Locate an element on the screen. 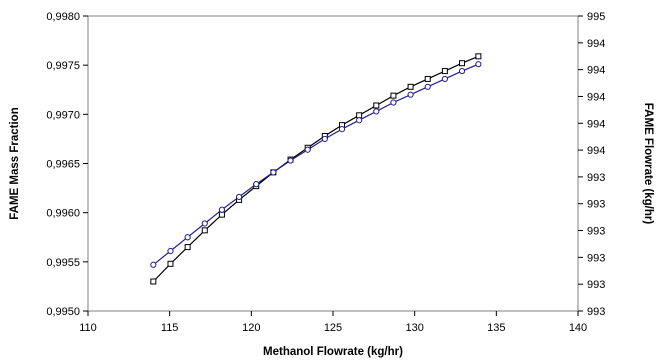 The width and height of the screenshot is (663, 364). y-tick-label: 0,9955 is located at coordinates (63, 263).